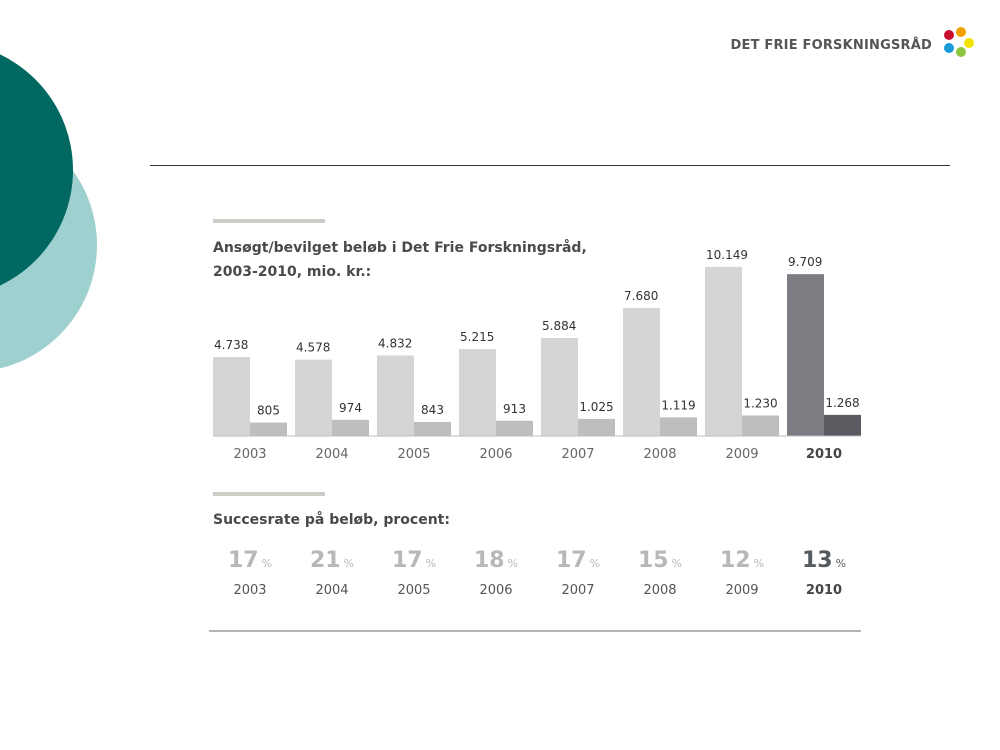 The image size is (1000, 750). Describe the element at coordinates (413, 454) in the screenshot. I see `tick-label-2005: 2005` at that location.